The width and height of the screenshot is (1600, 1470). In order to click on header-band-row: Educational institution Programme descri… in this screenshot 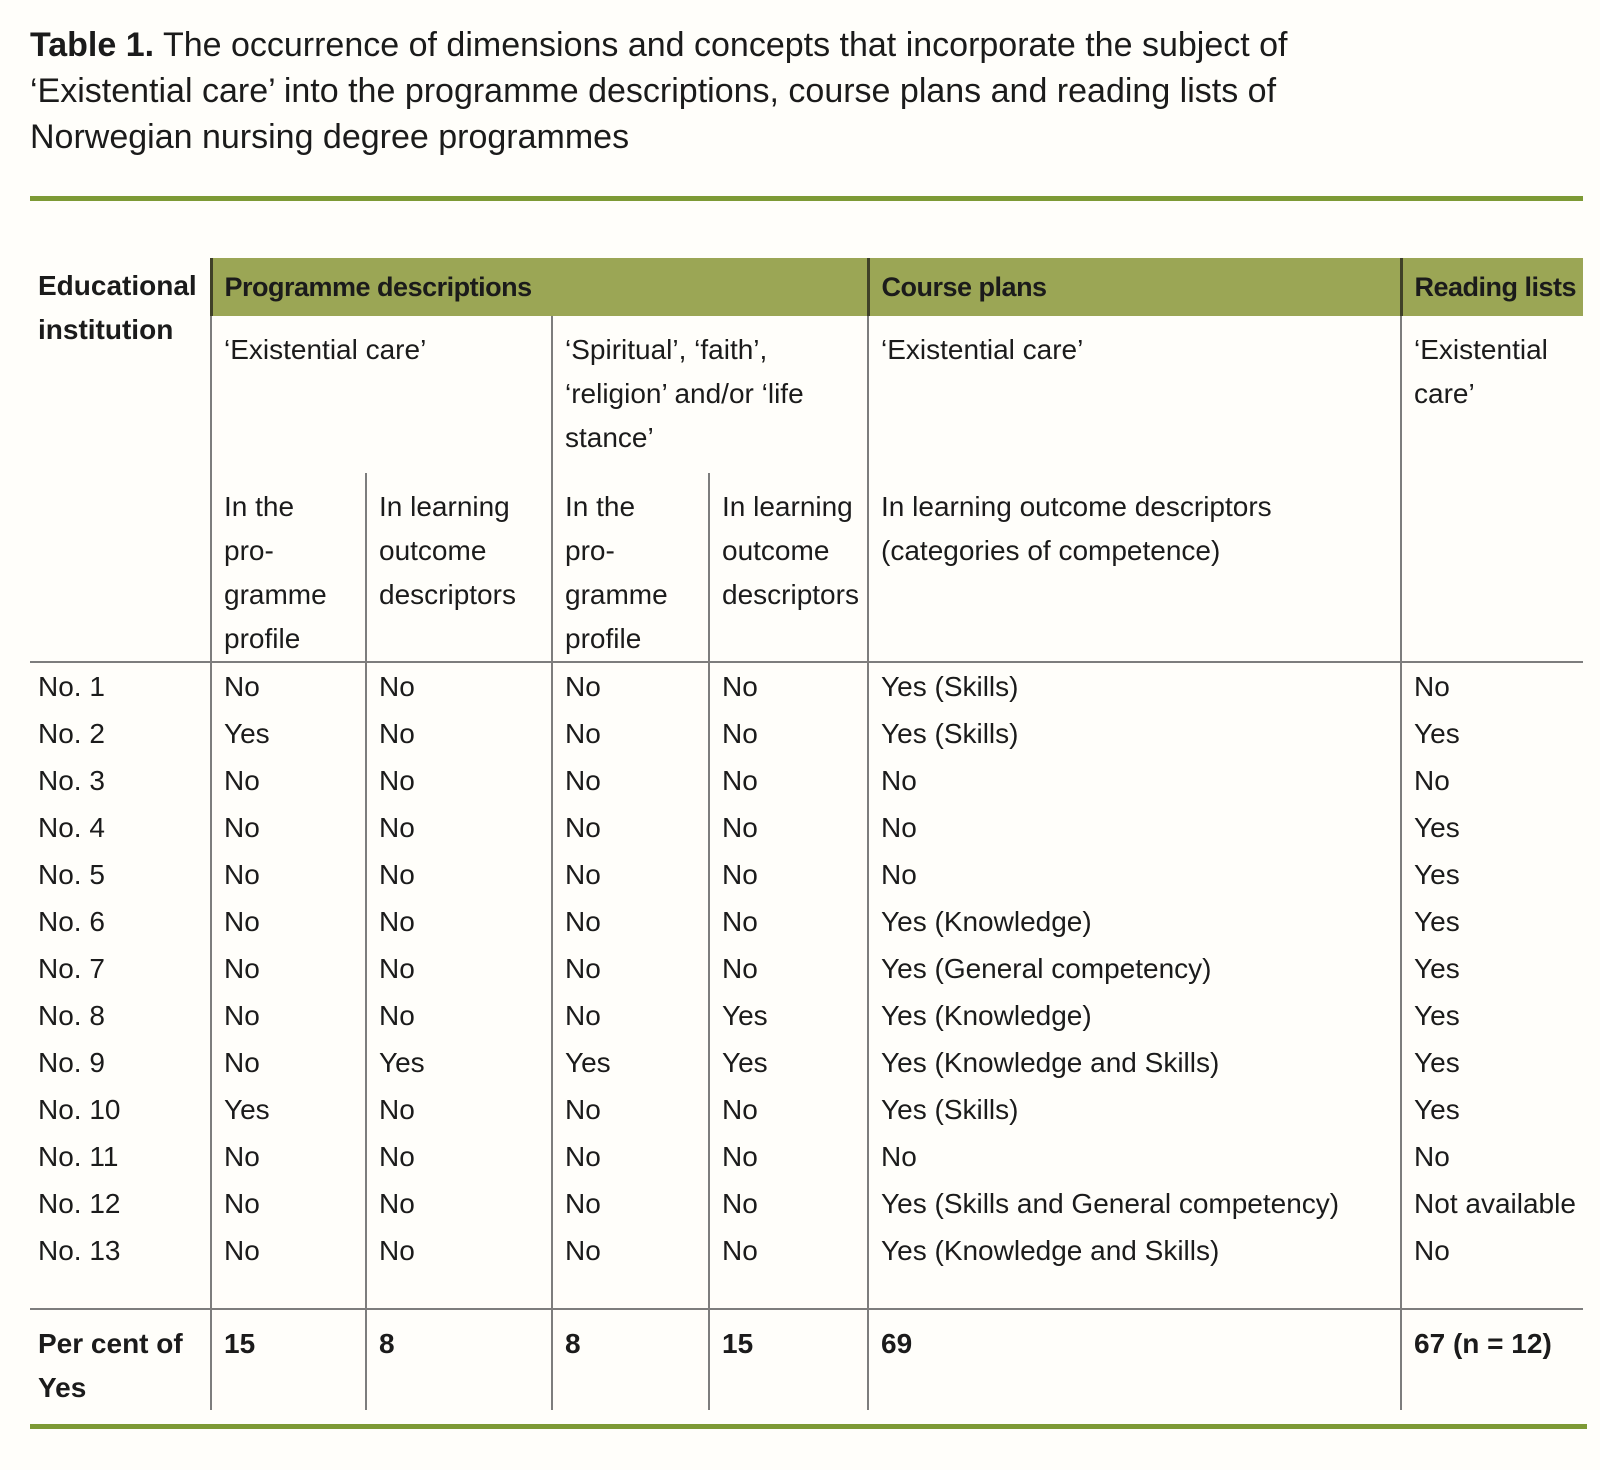, I will do `click(807, 301)`.